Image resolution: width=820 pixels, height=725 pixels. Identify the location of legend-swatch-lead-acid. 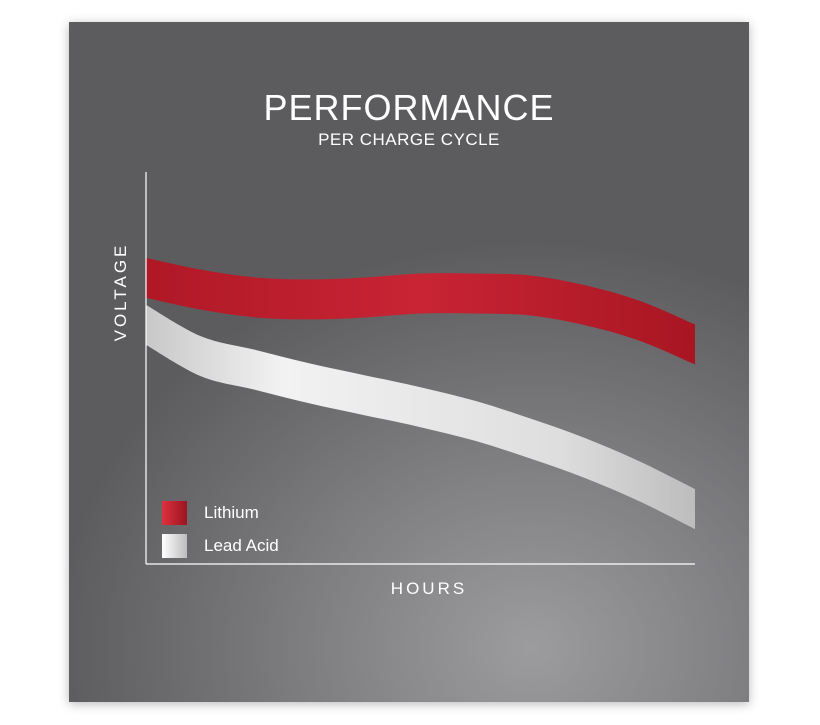
(174, 545).